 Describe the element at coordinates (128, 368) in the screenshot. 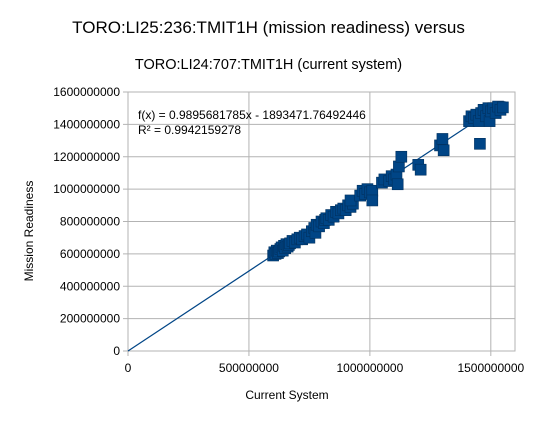

I see `x-tick-label: 0` at that location.